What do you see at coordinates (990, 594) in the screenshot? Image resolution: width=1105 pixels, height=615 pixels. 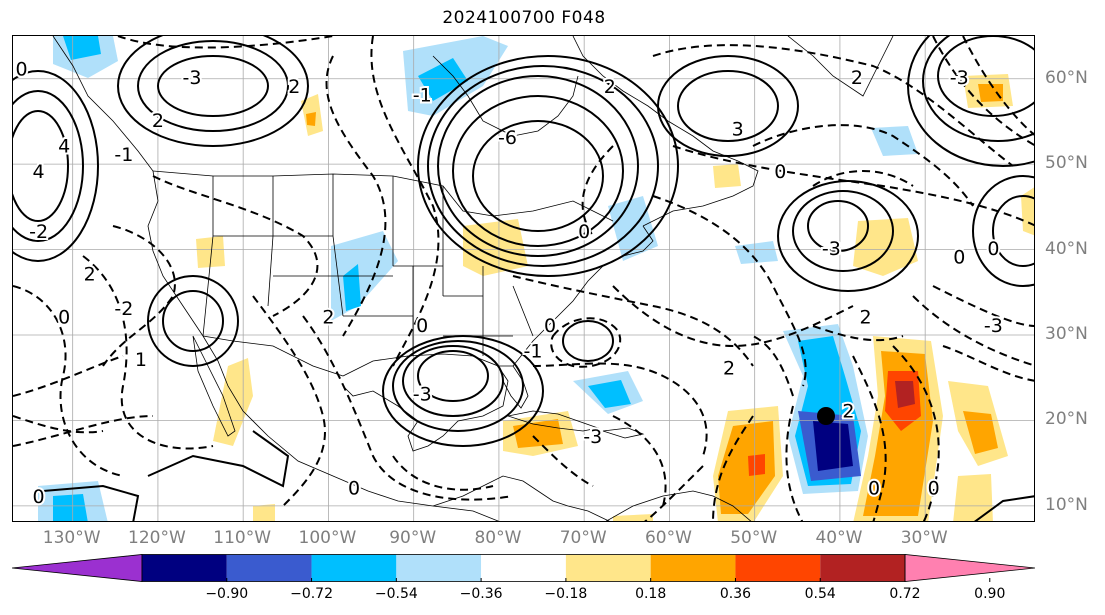 I see `colorbar-tick-label: 0.90` at bounding box center [990, 594].